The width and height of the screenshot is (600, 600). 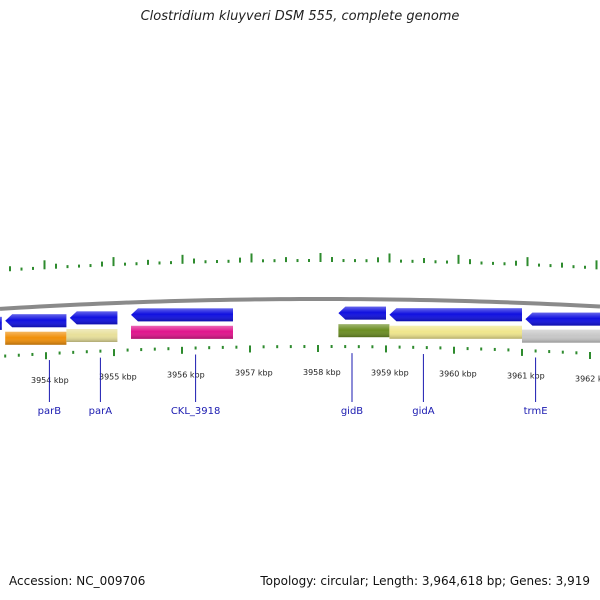 I want to click on genome-backbone, so click(x=300, y=303).